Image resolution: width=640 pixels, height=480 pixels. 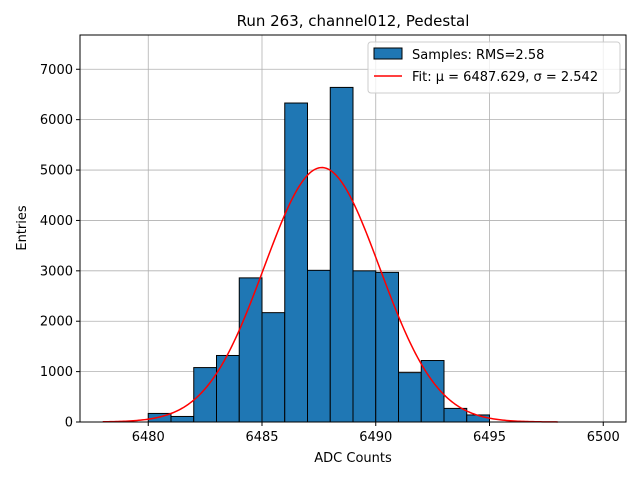 What do you see at coordinates (56, 271) in the screenshot?
I see `y-tick-label: 3000` at bounding box center [56, 271].